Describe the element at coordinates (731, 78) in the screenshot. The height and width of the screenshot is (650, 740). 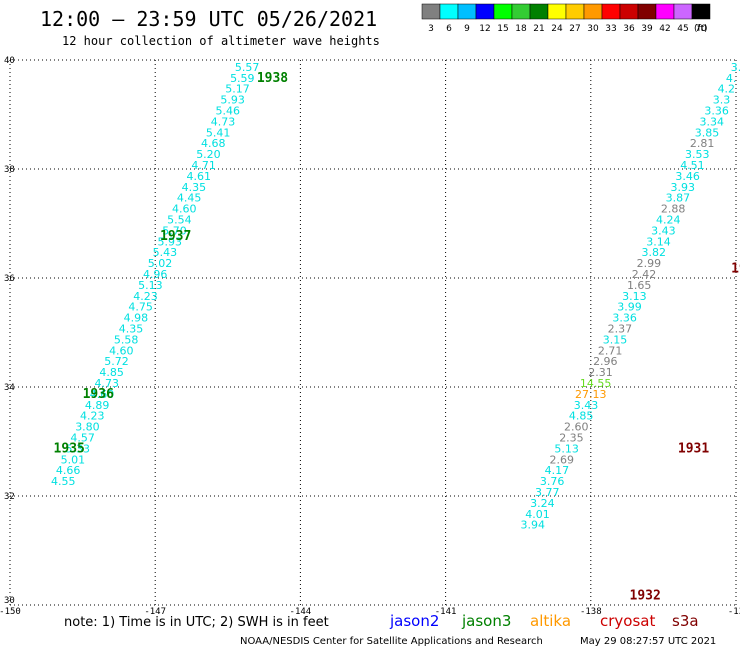
I see `wave-height-label: 4.` at that location.